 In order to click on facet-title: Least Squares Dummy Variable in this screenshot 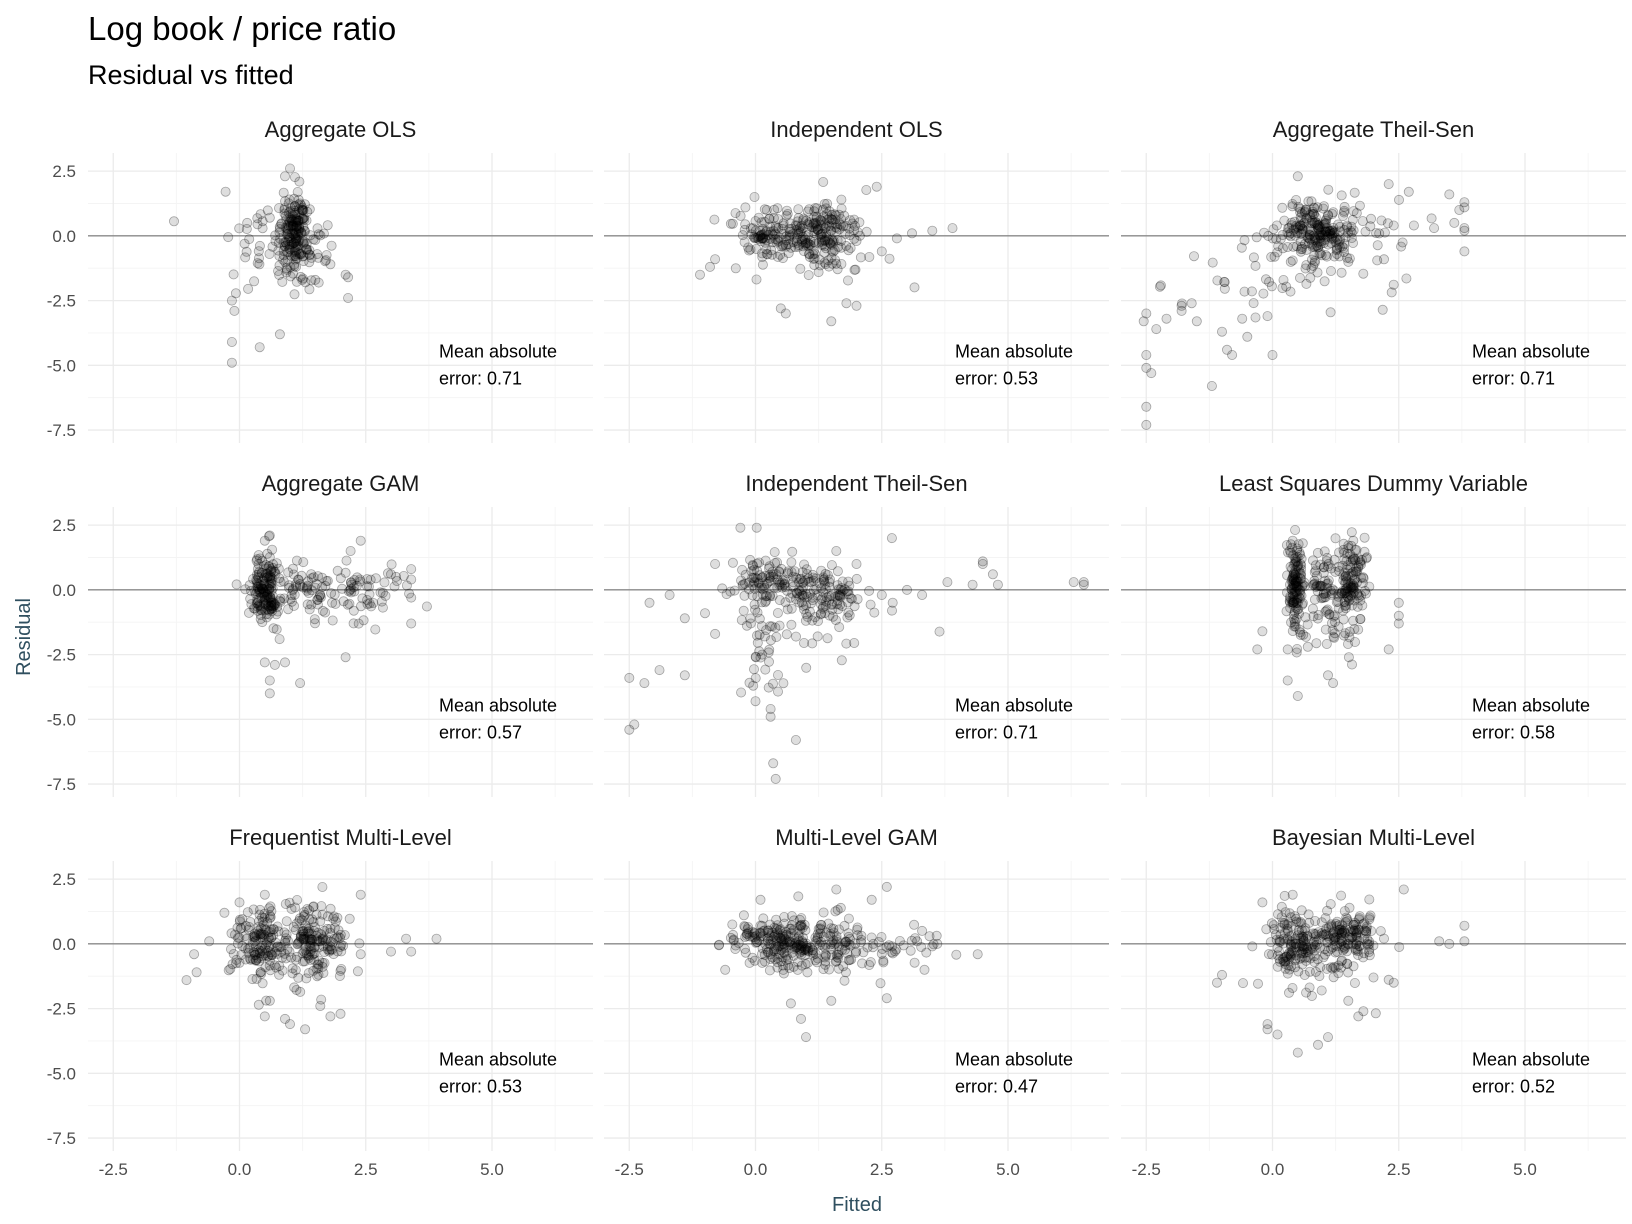, I will do `click(1373, 483)`.